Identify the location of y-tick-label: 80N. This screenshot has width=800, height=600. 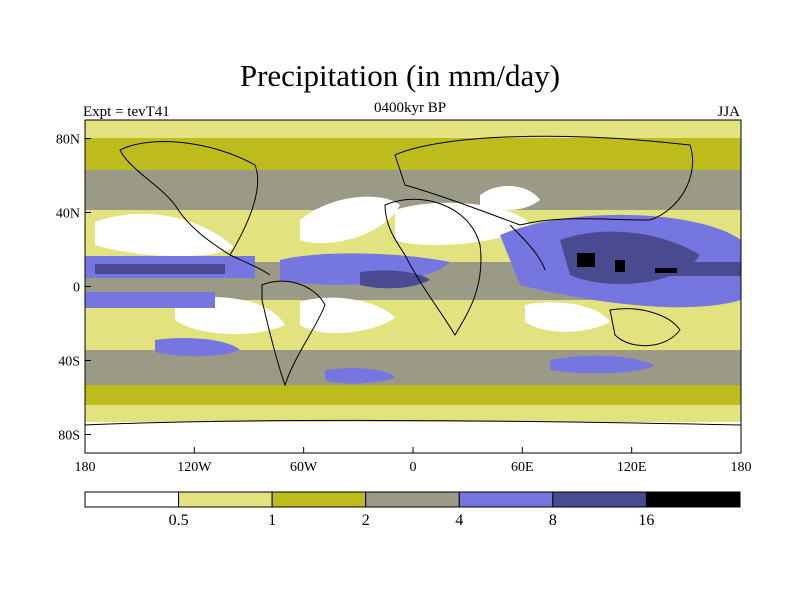
(68, 140).